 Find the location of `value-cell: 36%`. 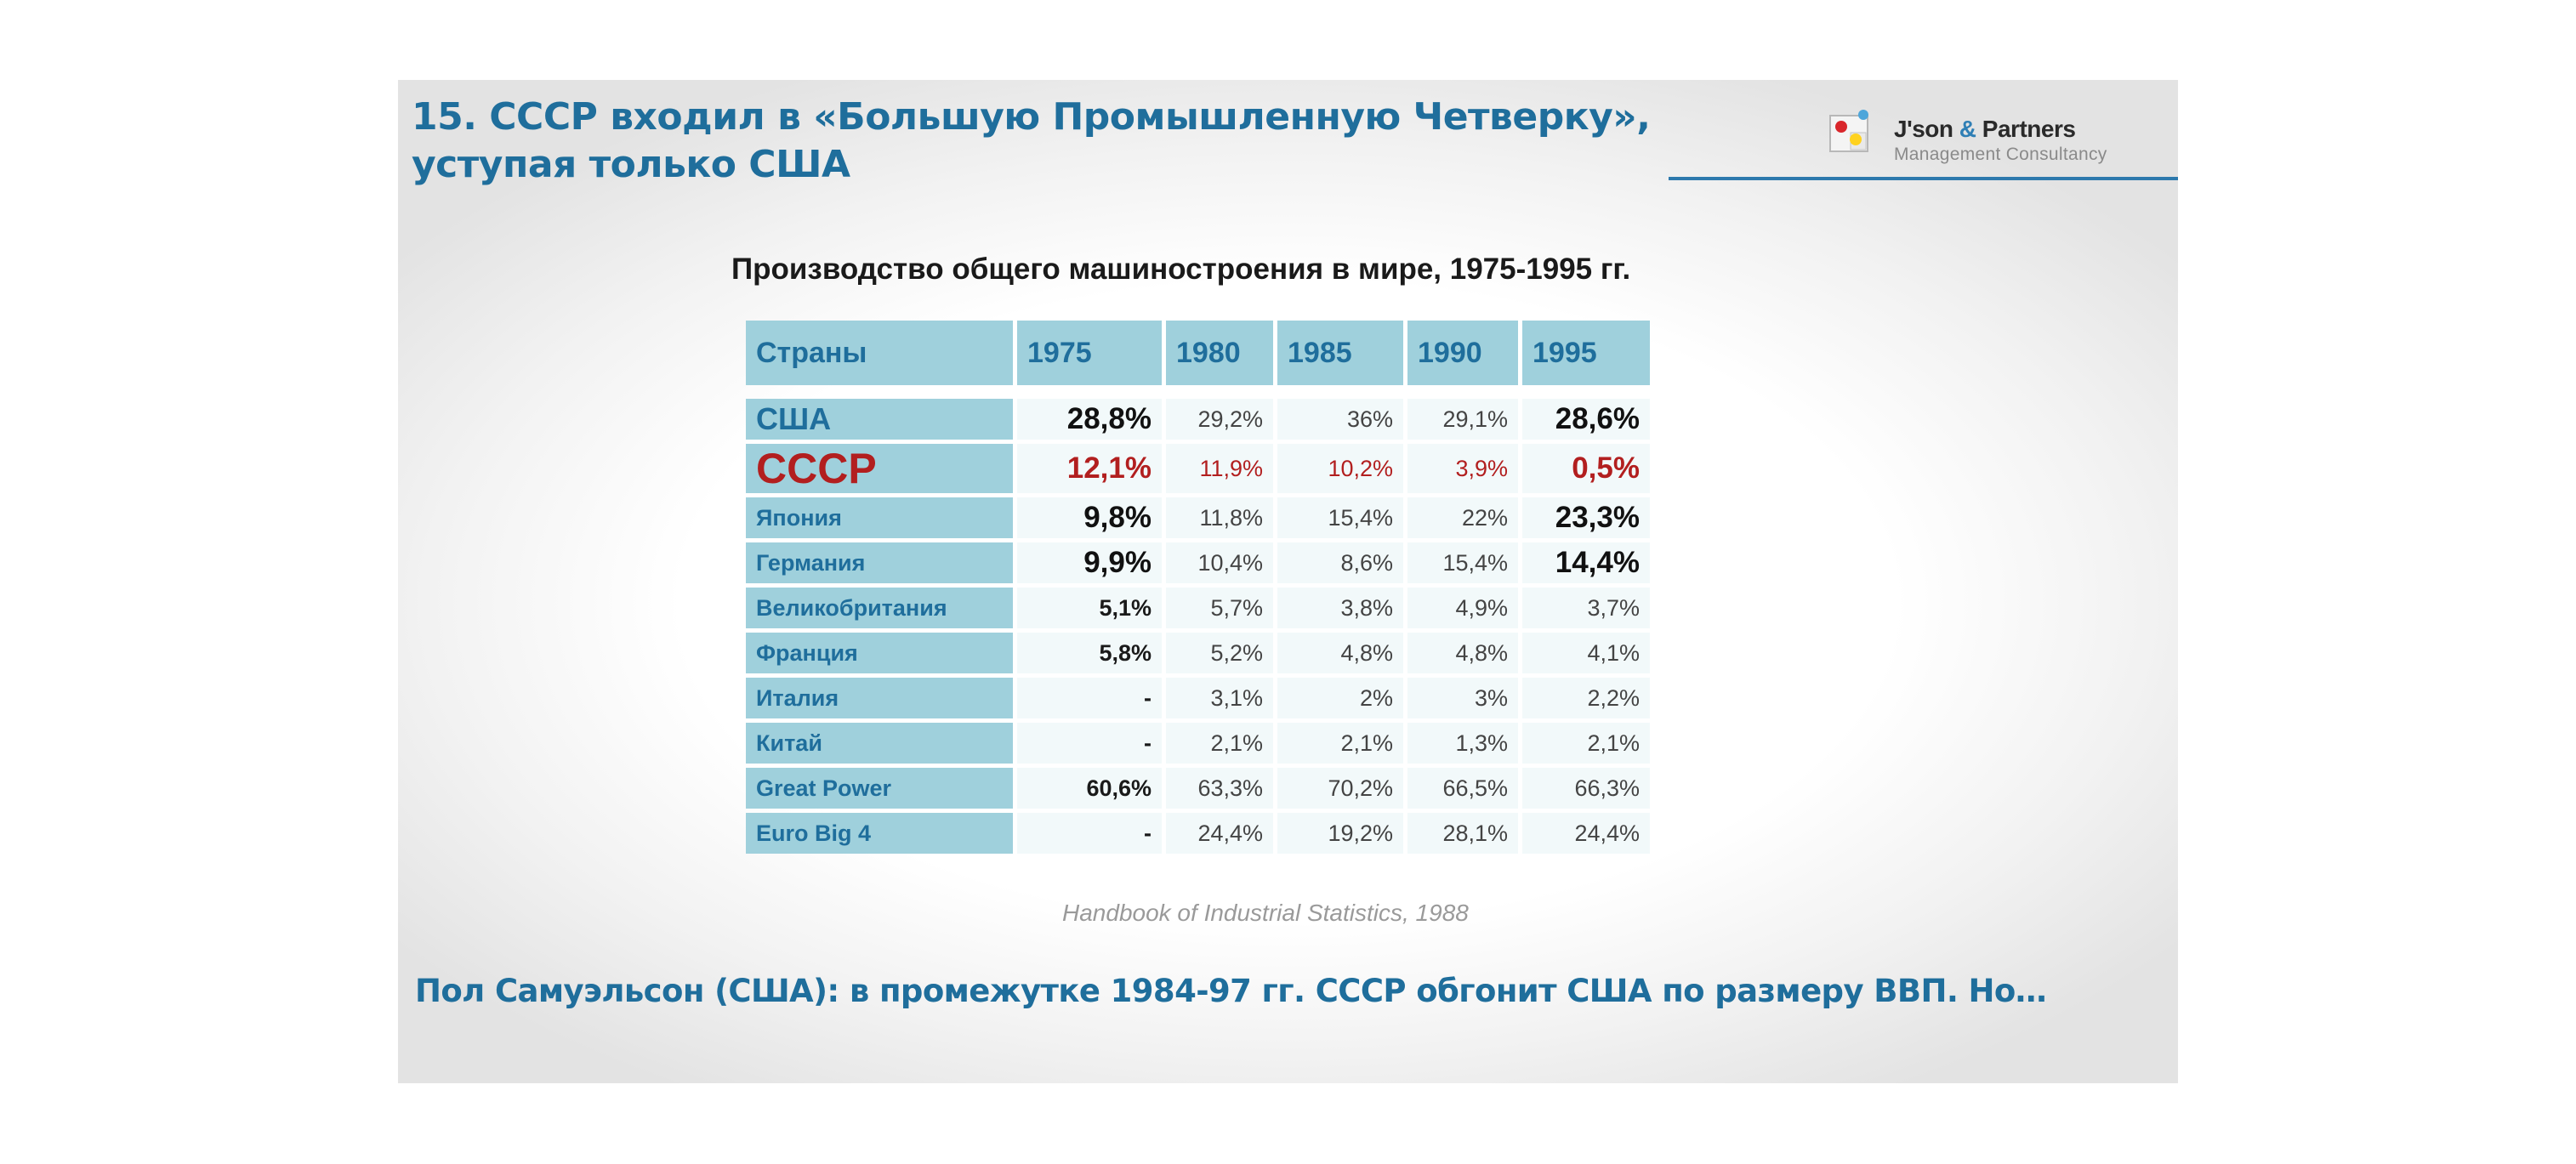

value-cell: 36% is located at coordinates (1340, 419).